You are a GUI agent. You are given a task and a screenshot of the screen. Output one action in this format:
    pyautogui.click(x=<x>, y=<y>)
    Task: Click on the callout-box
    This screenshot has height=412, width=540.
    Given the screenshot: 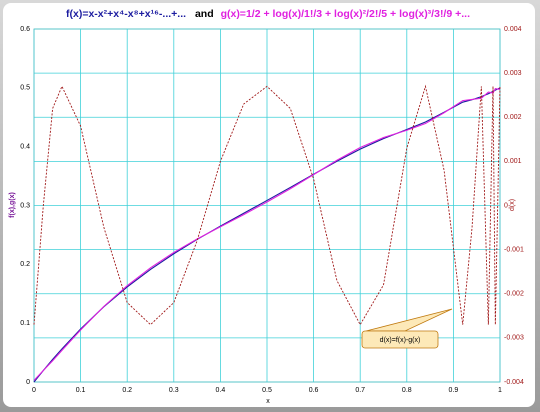 What is the action you would take?
    pyautogui.click(x=400, y=339)
    